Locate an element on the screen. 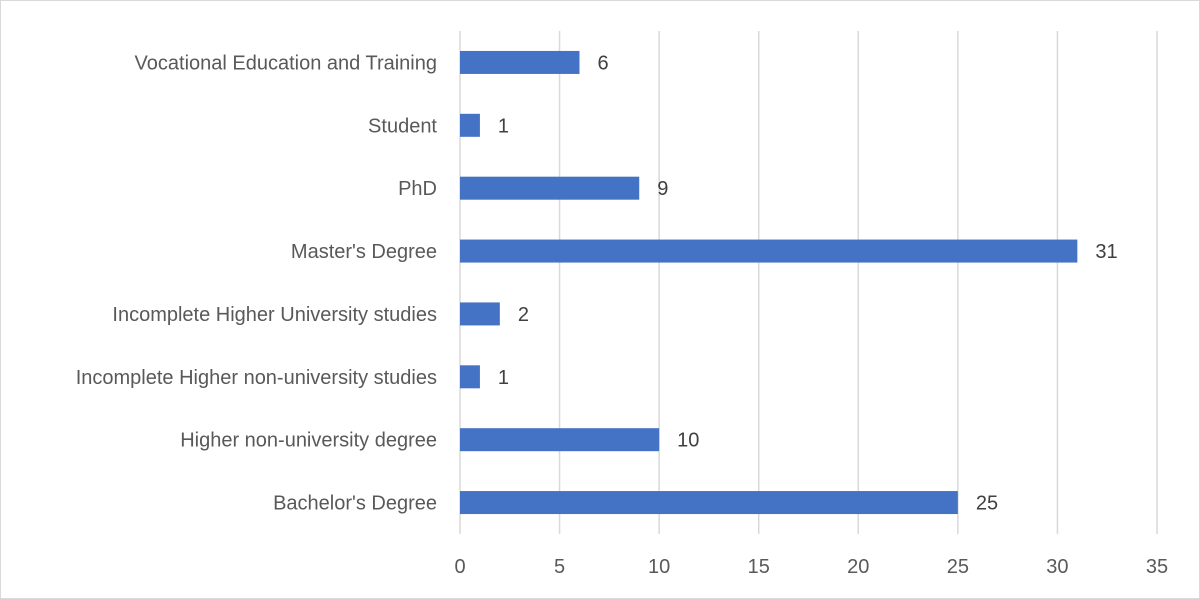  x-tick-label: 15 is located at coordinates (759, 567).